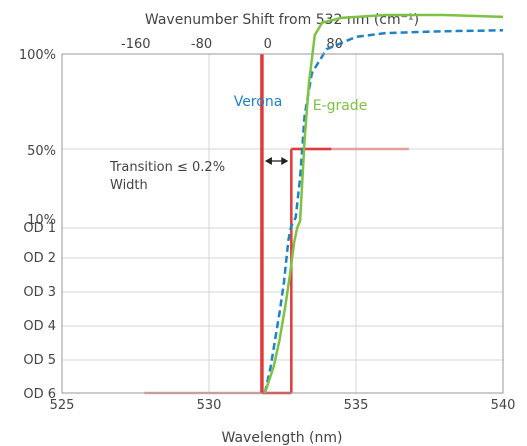 This screenshot has width=527, height=446. Describe the element at coordinates (201, 44) in the screenshot. I see `top-tick-label: -80` at that location.